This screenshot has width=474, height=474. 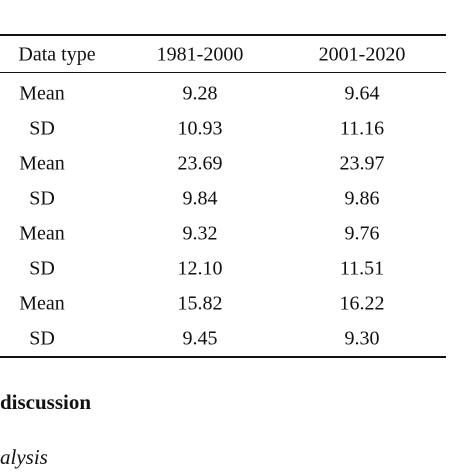 What do you see at coordinates (200, 233) in the screenshot?
I see `table-cell: 9.32` at bounding box center [200, 233].